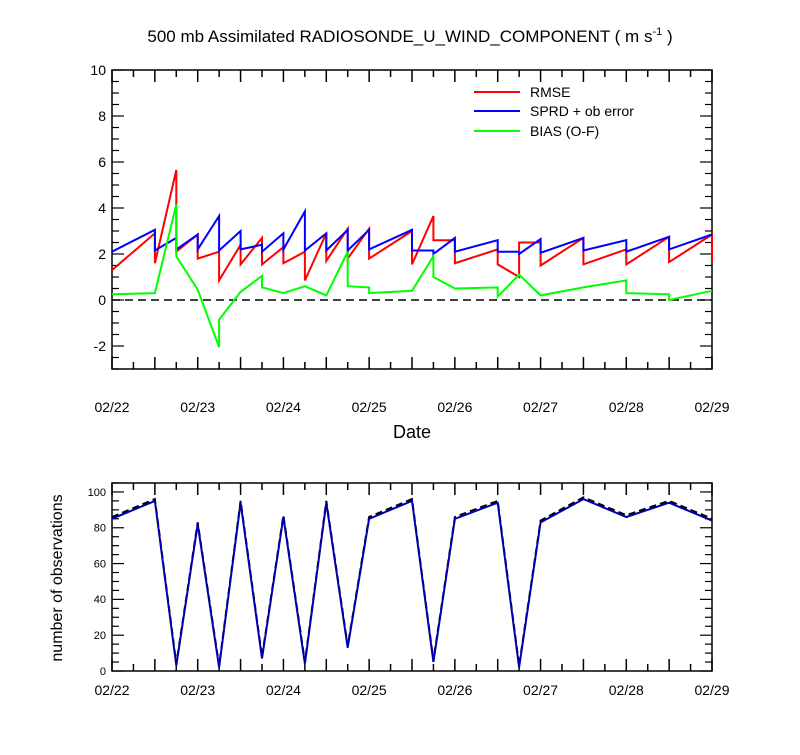  What do you see at coordinates (657, 32) in the screenshot?
I see `top-chart-title-sup: -1` at bounding box center [657, 32].